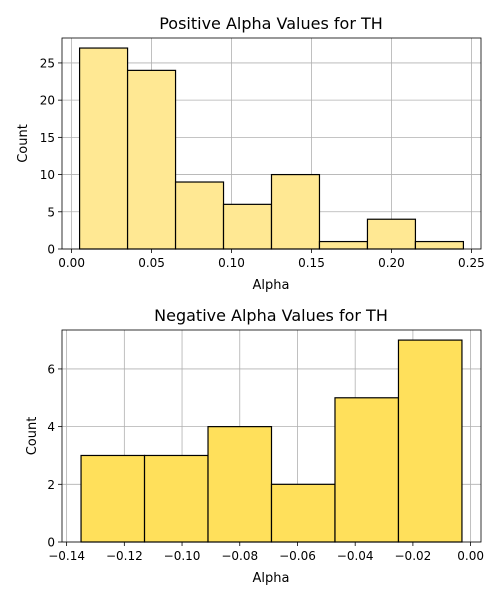  Describe the element at coordinates (47, 101) in the screenshot. I see `y-tick-label: 20` at that location.